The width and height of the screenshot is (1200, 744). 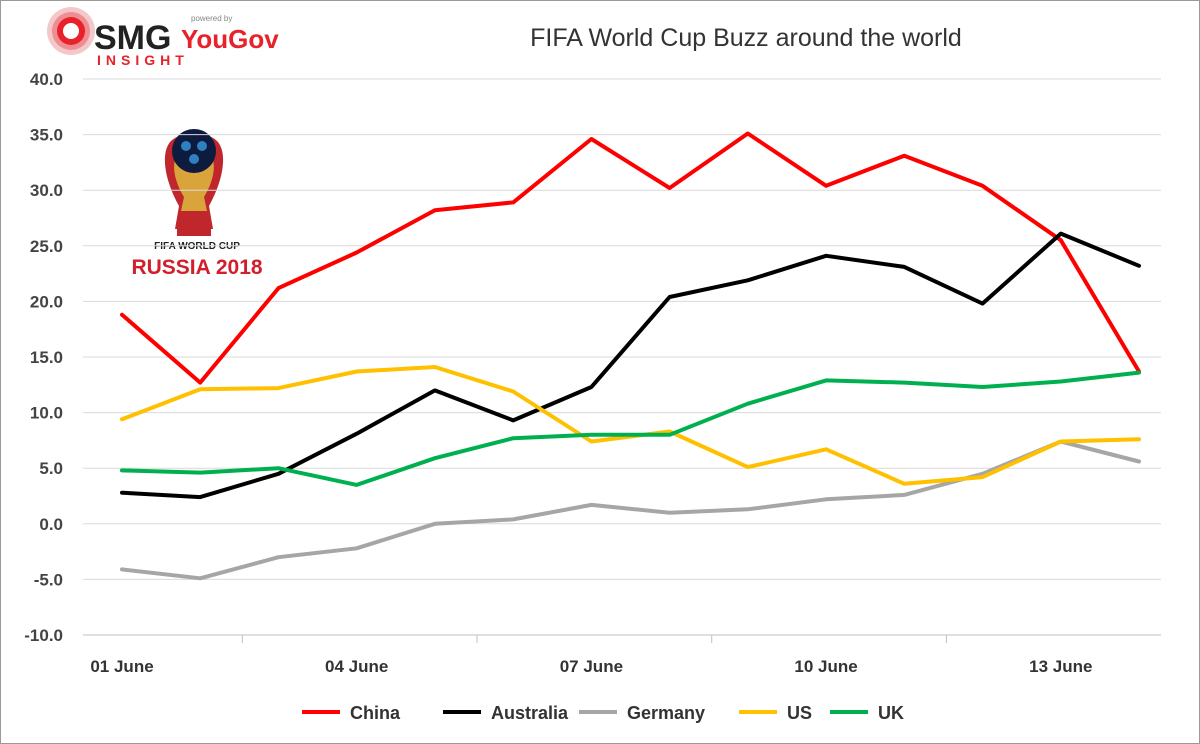 I want to click on y-tick-label: 0.0, so click(x=51, y=524).